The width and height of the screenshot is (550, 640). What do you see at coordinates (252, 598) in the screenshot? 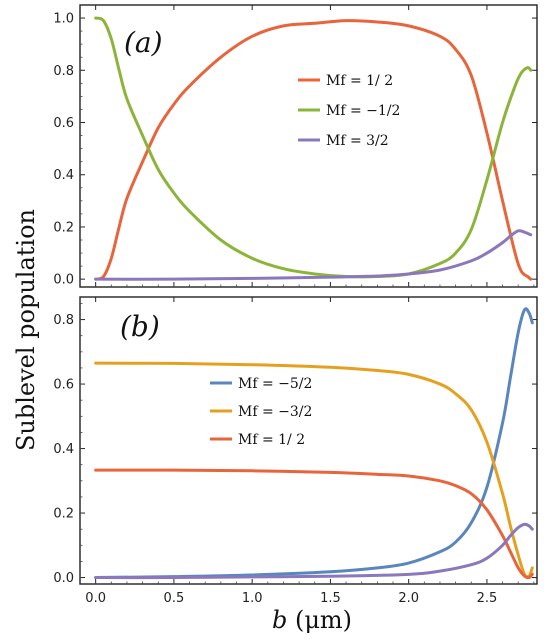
I see `x-tick-label: 1.0` at bounding box center [252, 598].